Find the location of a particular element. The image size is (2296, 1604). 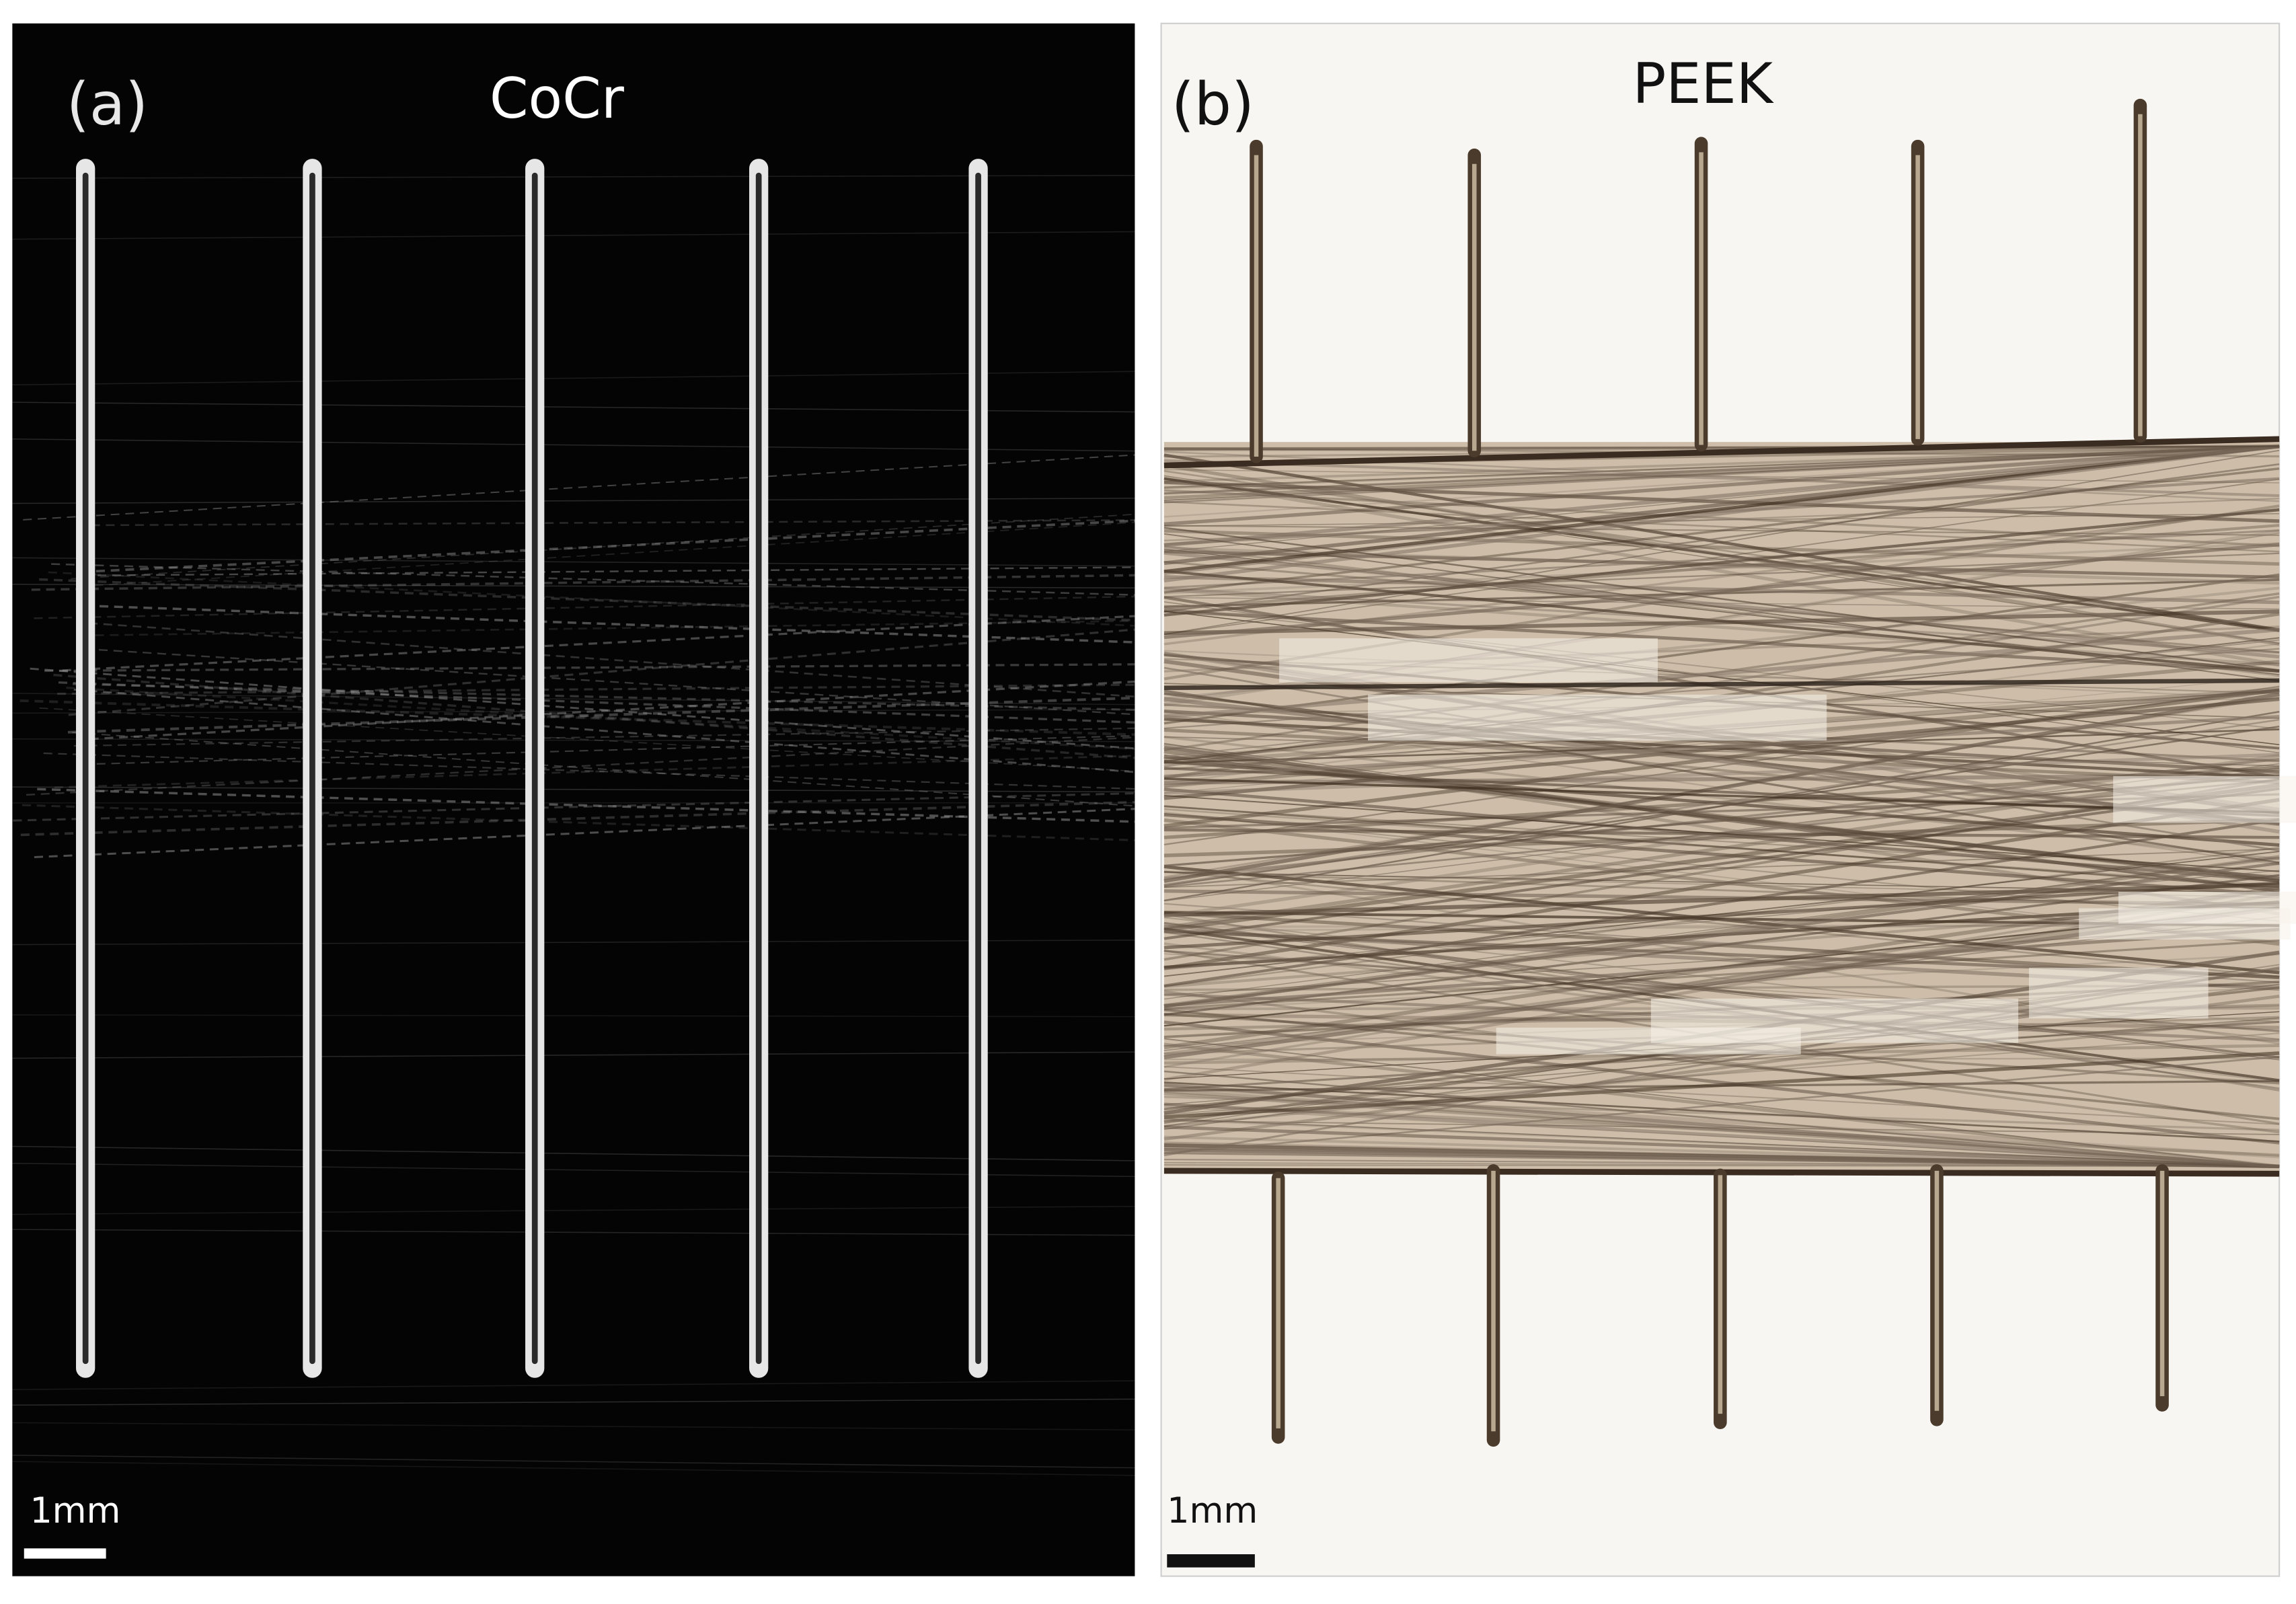

panel-label: (b) is located at coordinates (1213, 104).